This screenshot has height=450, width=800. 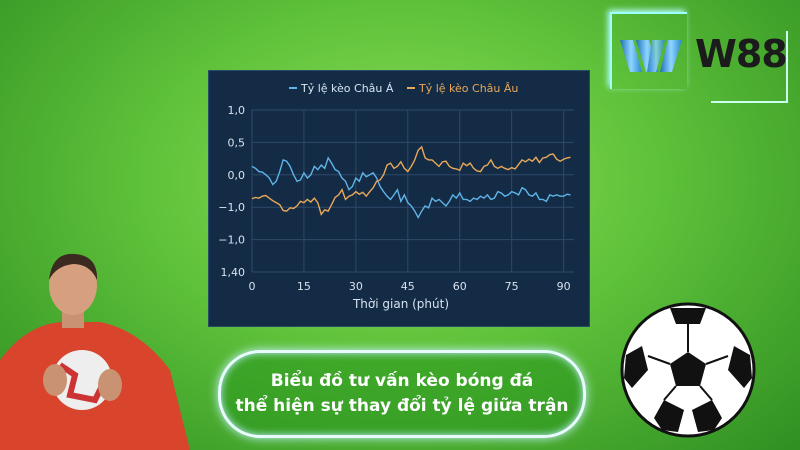 I want to click on y-tick-label: 1,40, so click(x=233, y=272).